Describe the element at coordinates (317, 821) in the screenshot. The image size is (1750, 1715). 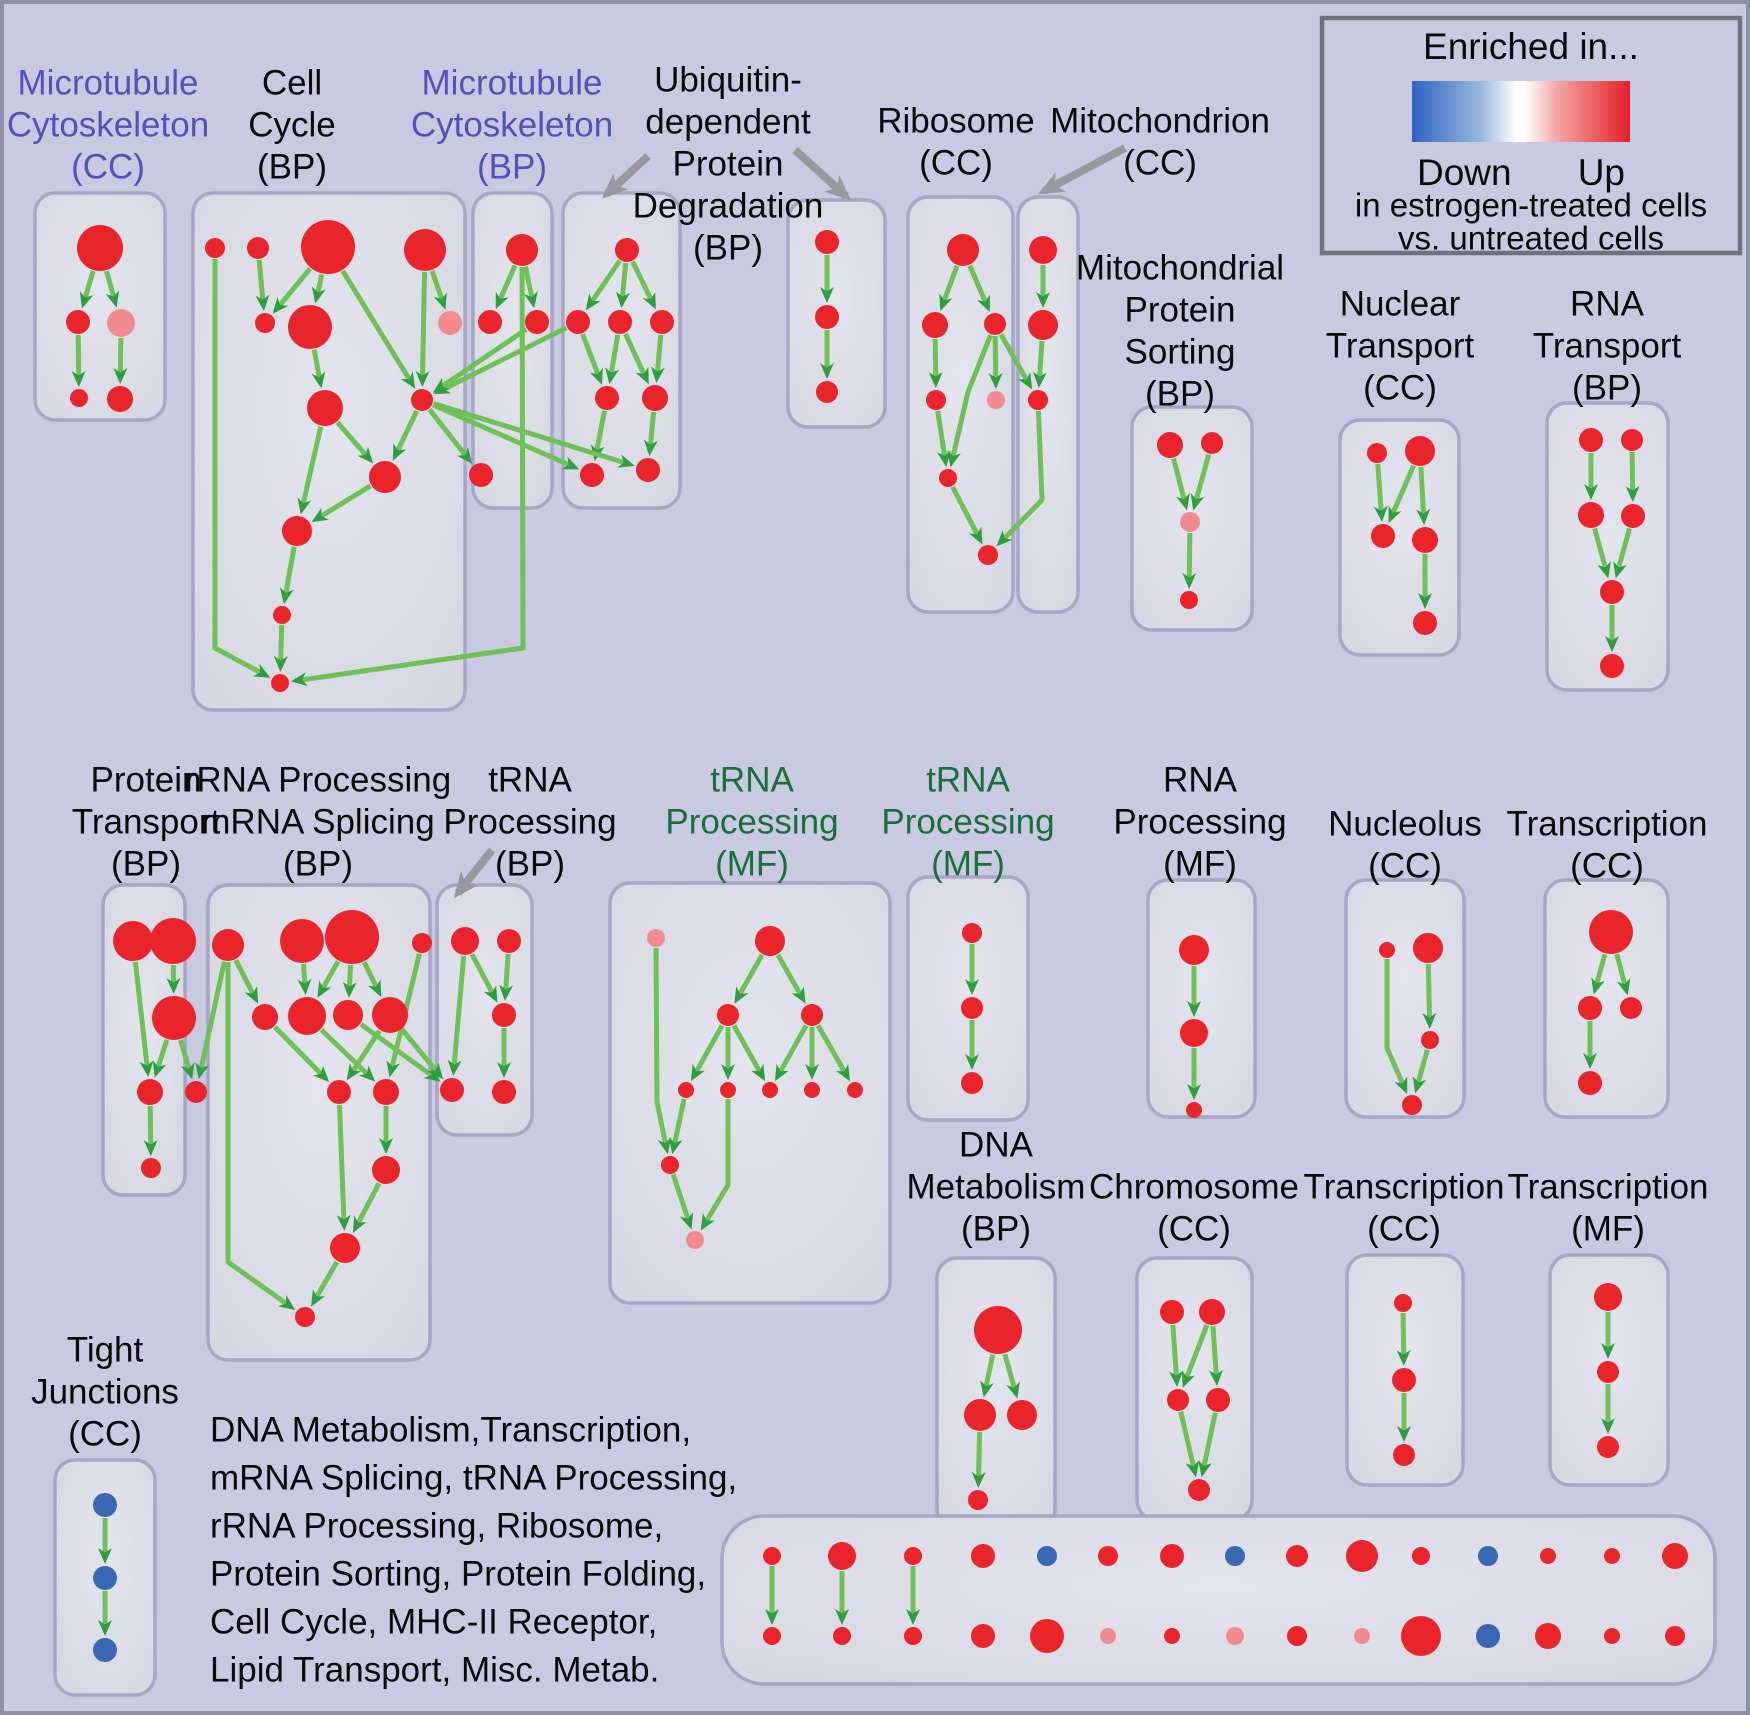
I see `label-rrna-processing-mrna-splicing-bp: mRNA Splicing` at that location.